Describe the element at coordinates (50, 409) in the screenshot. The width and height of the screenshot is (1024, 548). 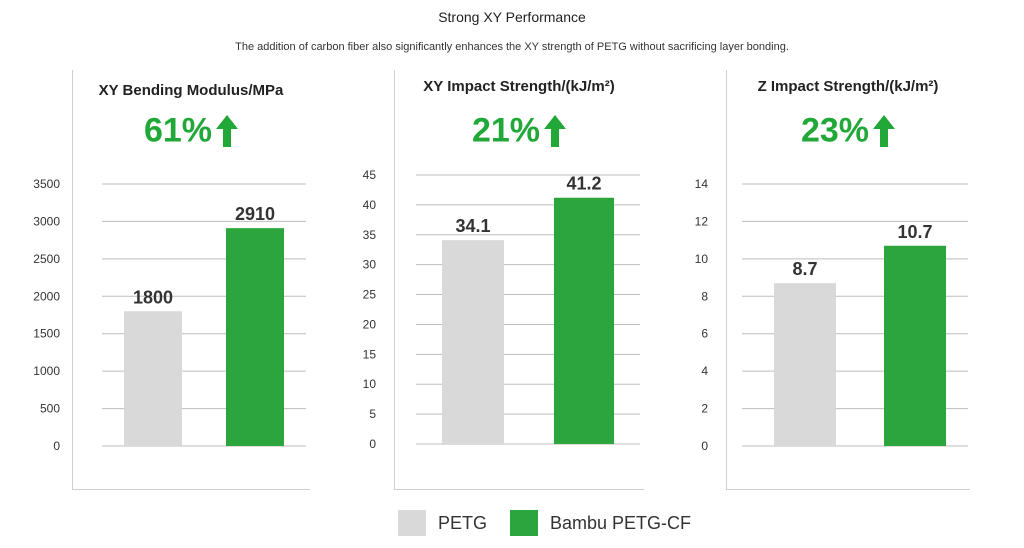
I see `y-tick-label: 500` at that location.